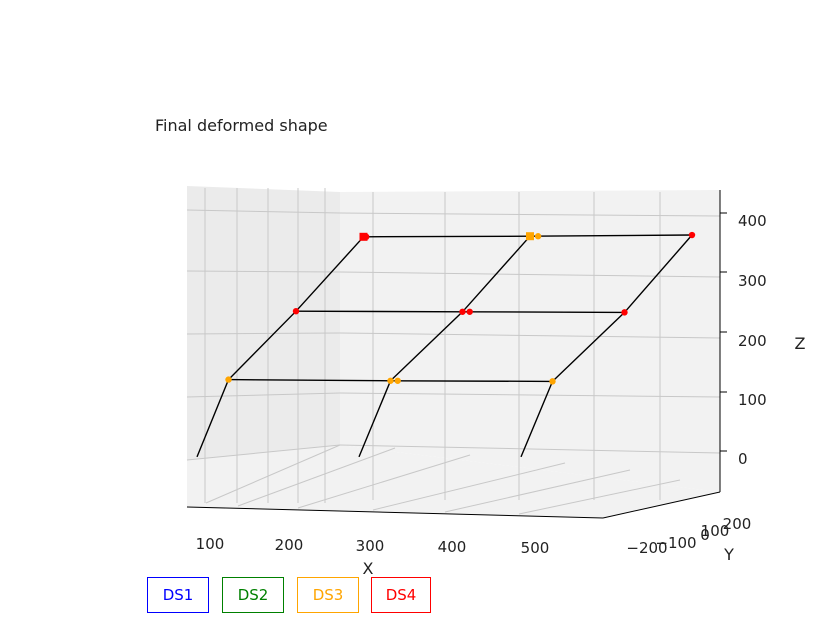  What do you see at coordinates (752, 281) in the screenshot?
I see `z-tick-label: 300` at bounding box center [752, 281].